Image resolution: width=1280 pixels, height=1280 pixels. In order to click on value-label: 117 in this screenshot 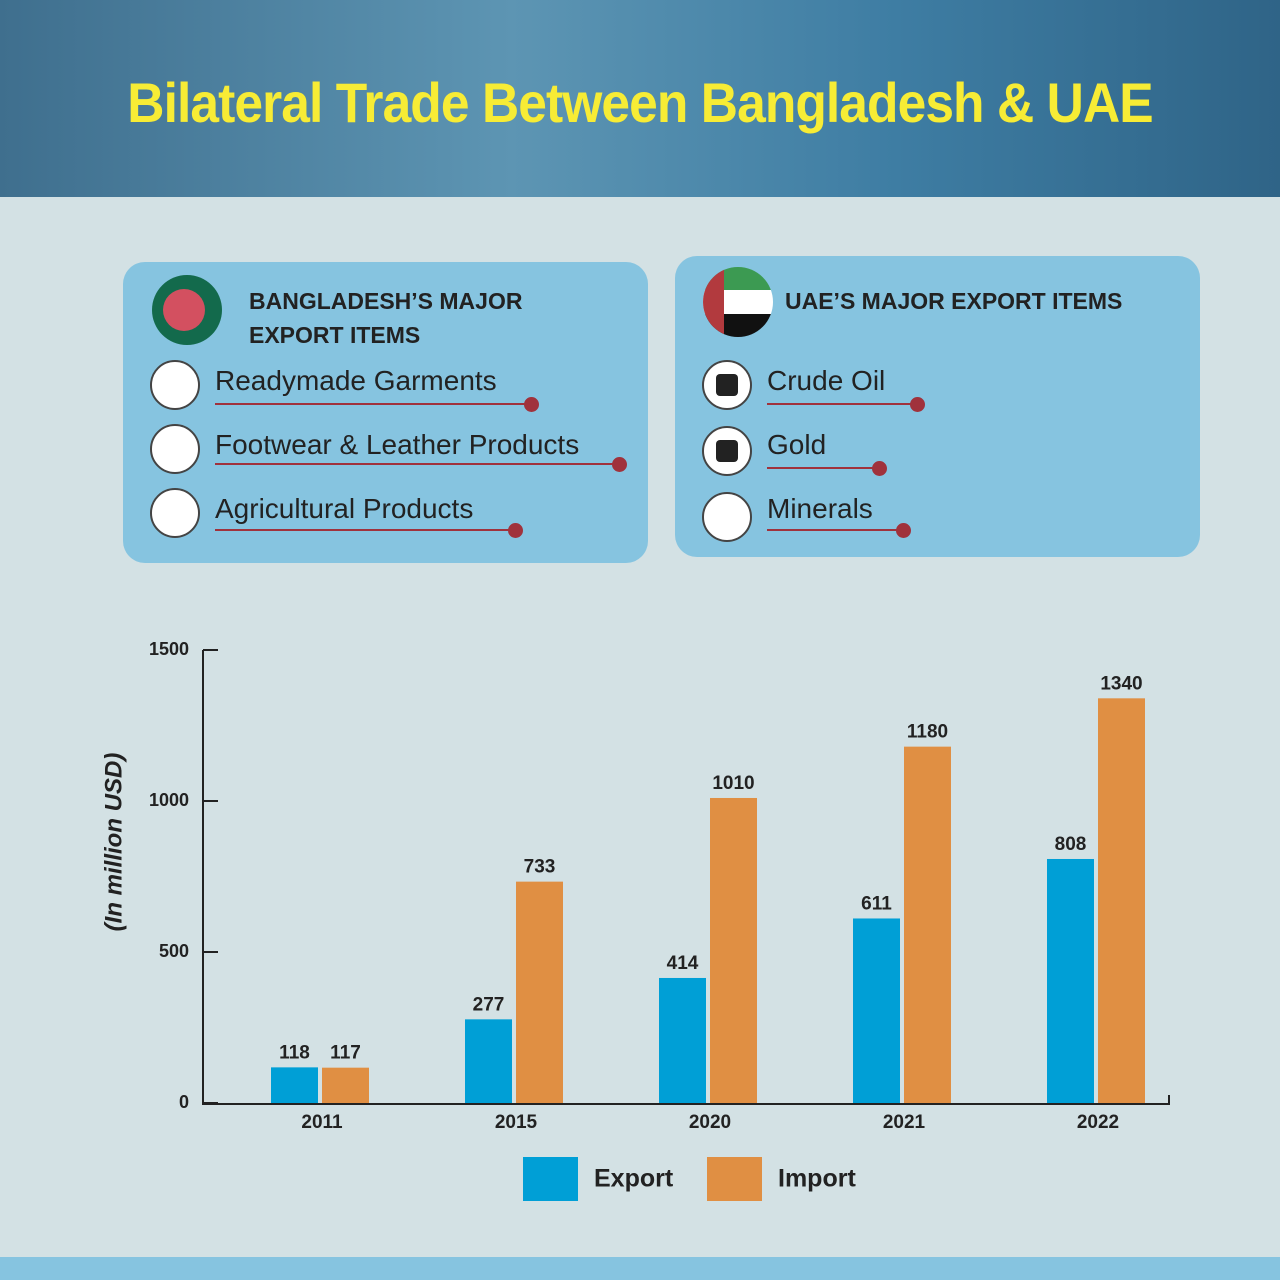, I will do `click(345, 1053)`.